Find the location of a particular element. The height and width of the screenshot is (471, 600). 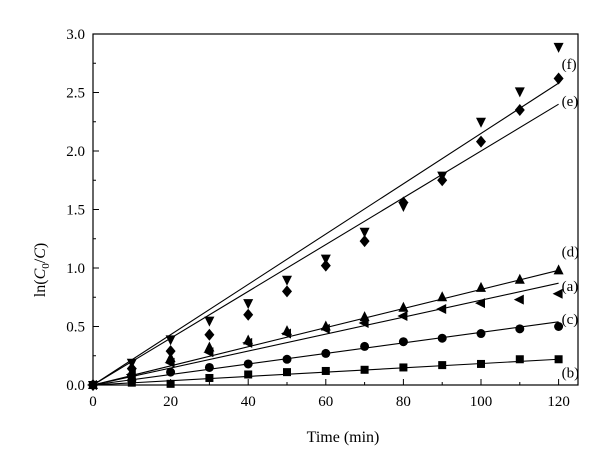

x-tick-label: 120 is located at coordinates (558, 402).